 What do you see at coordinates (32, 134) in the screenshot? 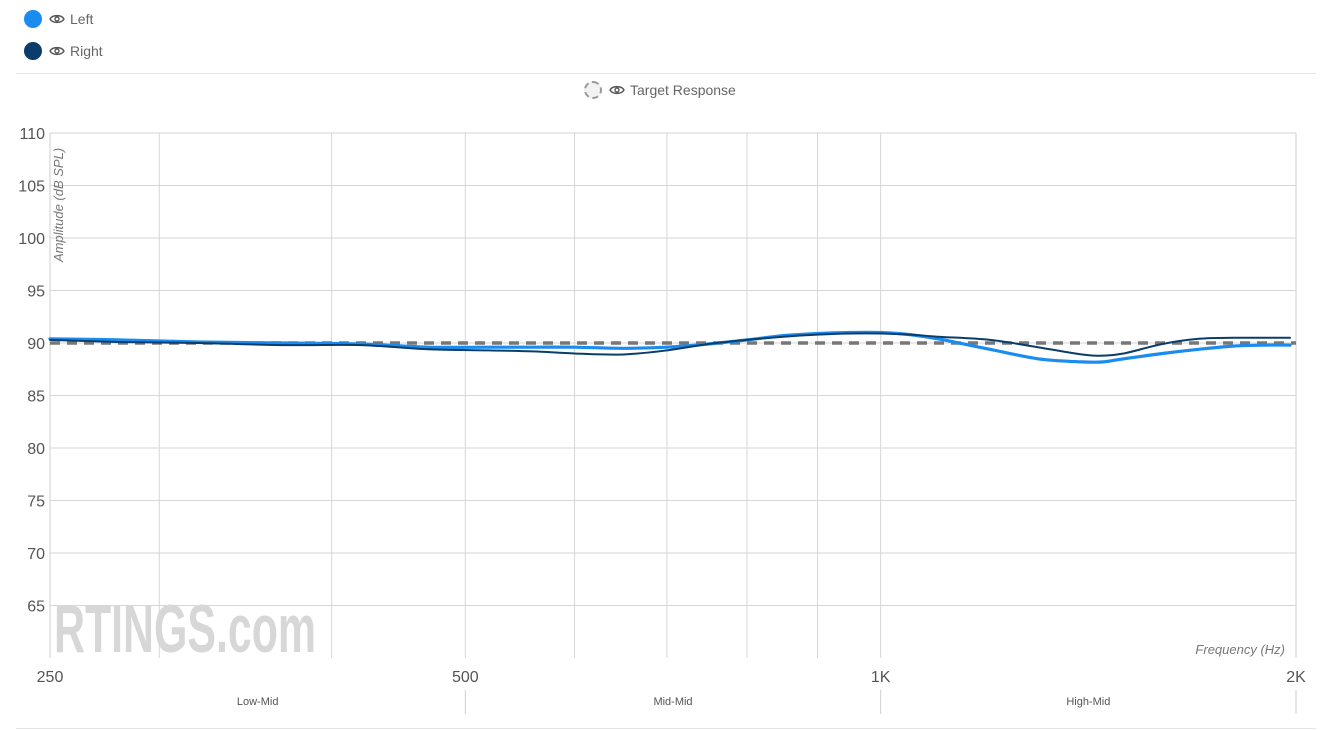
I see `y-tick-label: 110` at bounding box center [32, 134].